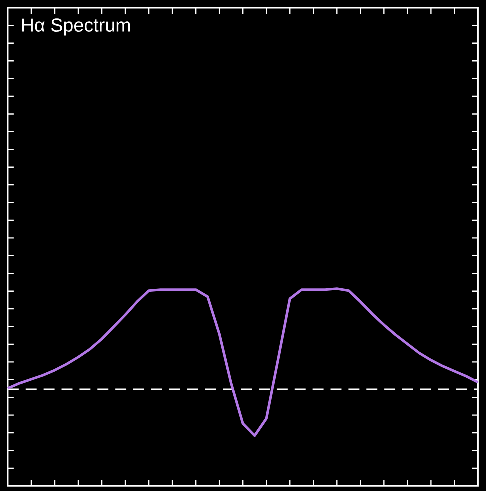 The width and height of the screenshot is (486, 493). I want to click on chart-title: Hα Spectrum, so click(76, 27).